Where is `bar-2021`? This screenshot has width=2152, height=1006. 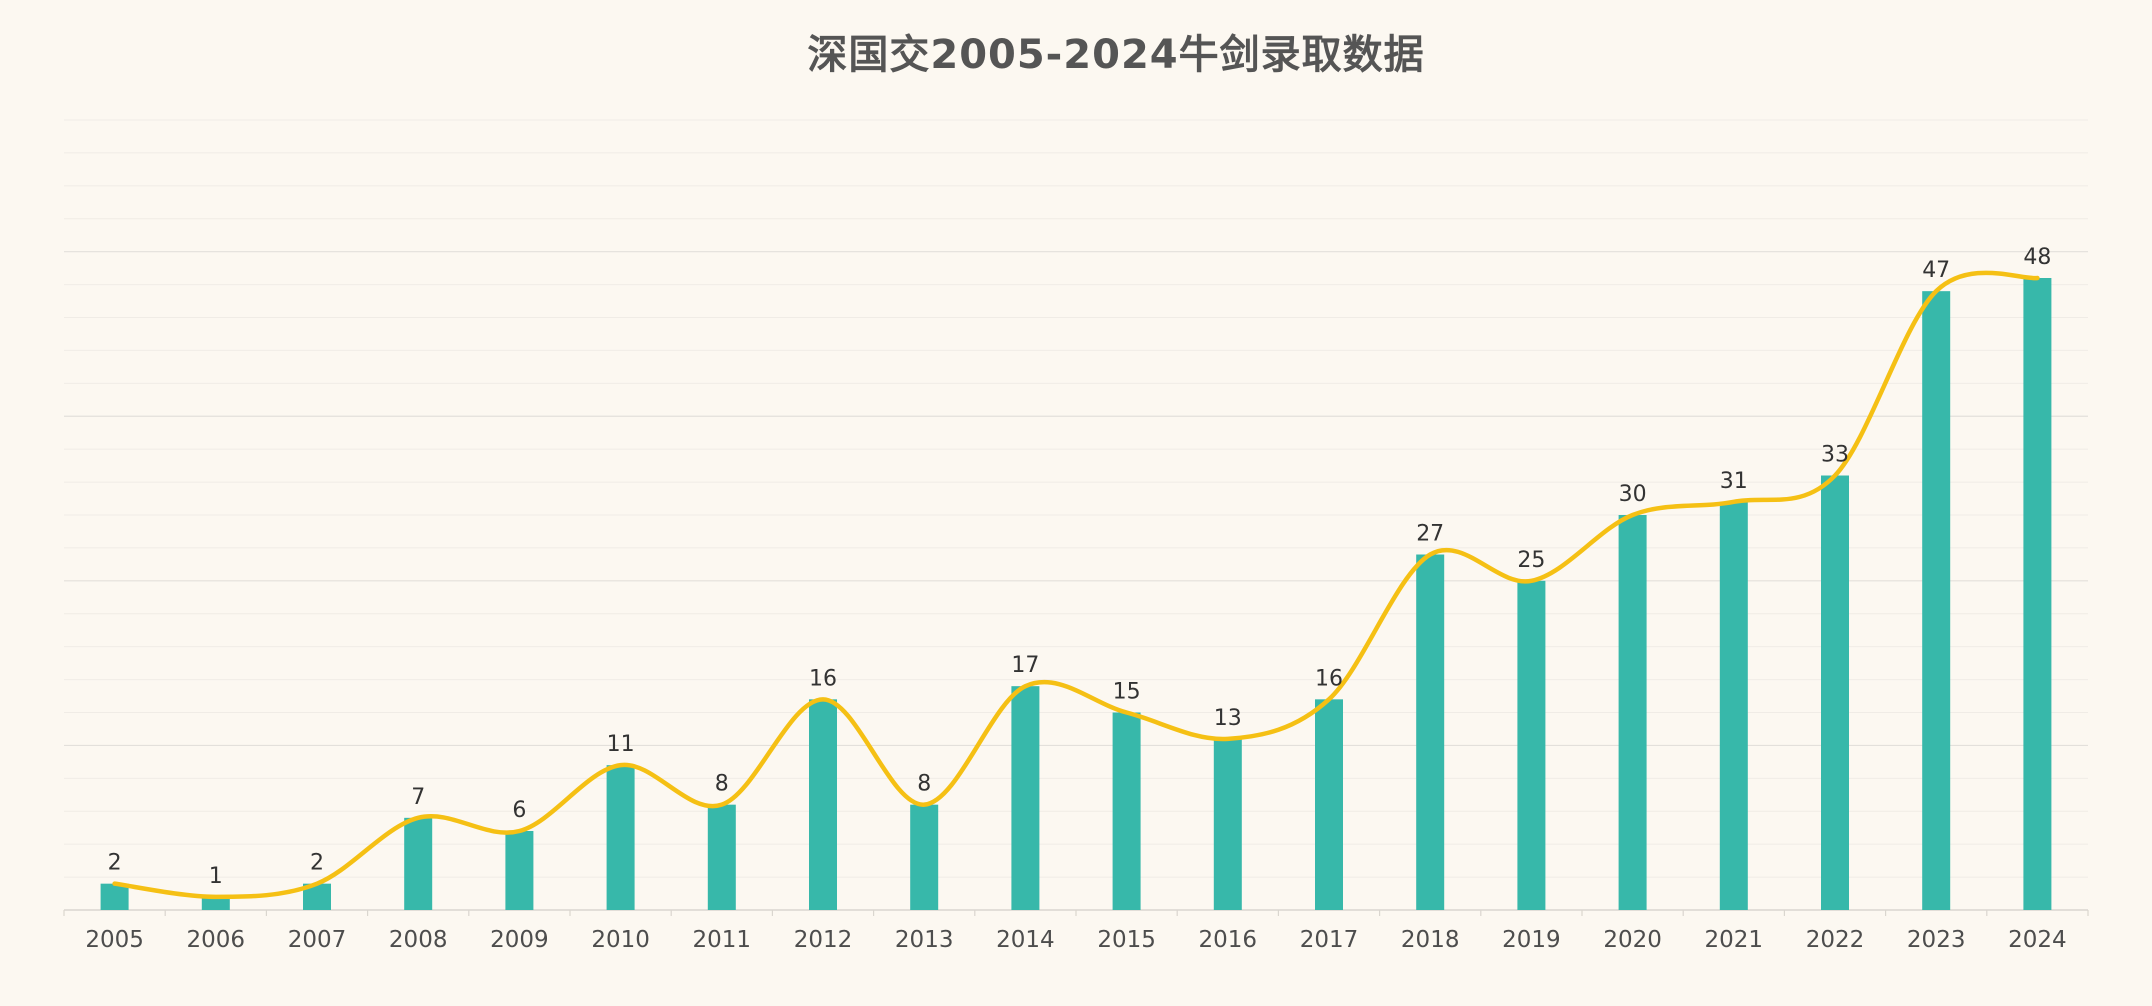 bar-2021 is located at coordinates (1733, 705).